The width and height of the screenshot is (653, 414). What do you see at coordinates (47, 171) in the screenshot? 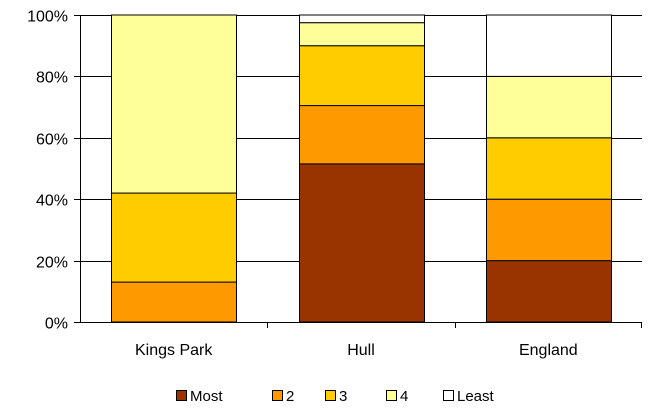
I see `y-tick-labels: 0% 20% 40% 60% 80% 100%` at bounding box center [47, 171].